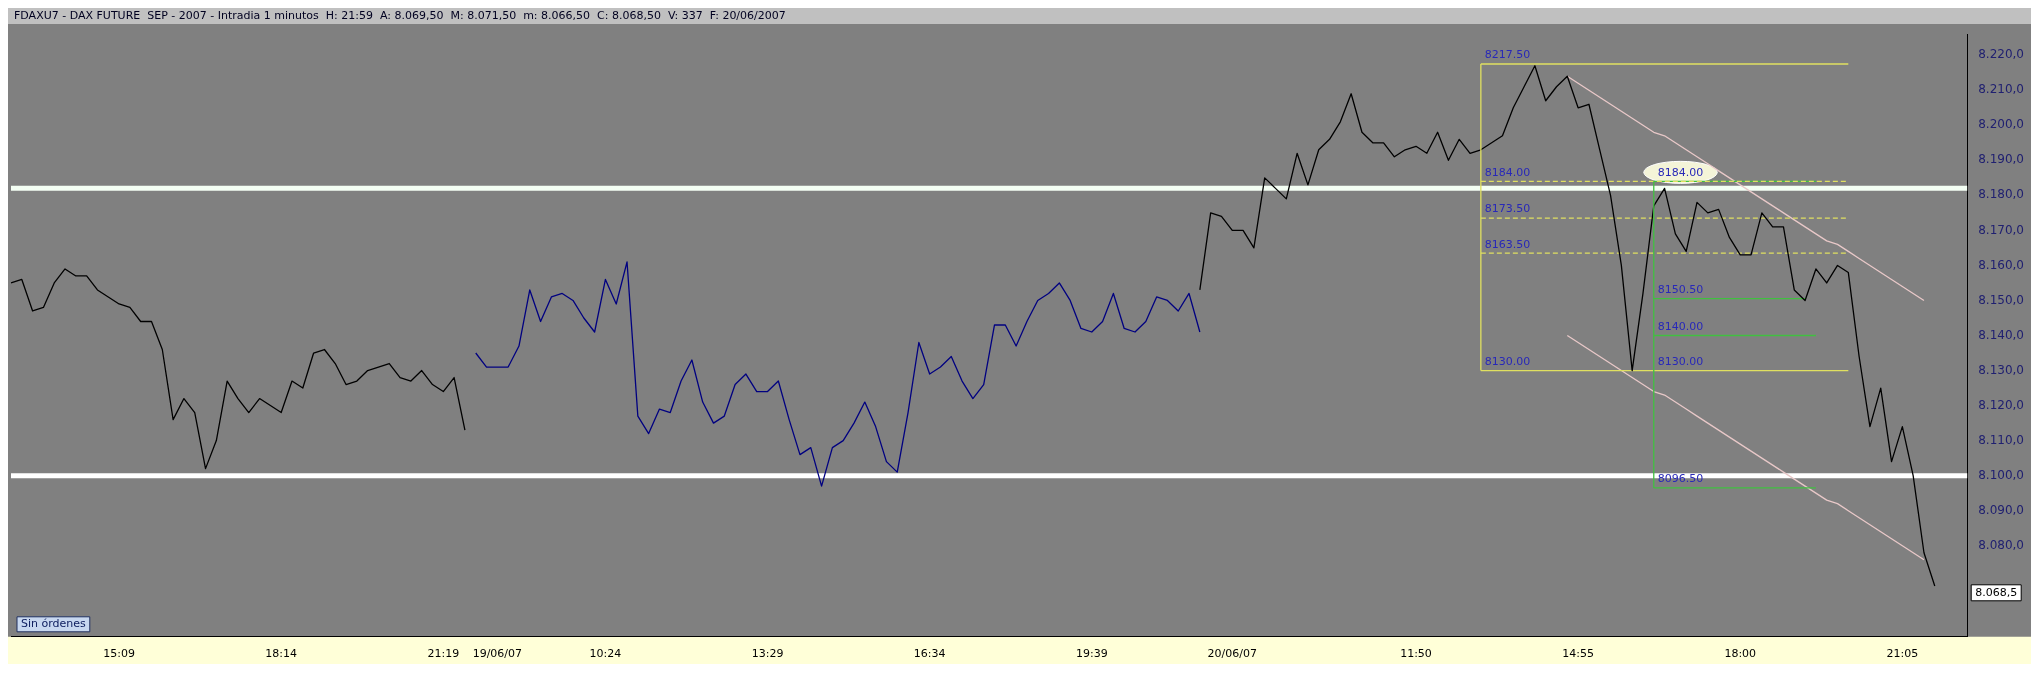 The image size is (2039, 675). Describe the element at coordinates (2001, 369) in the screenshot. I see `y-tick-label: 8.130,0` at that location.